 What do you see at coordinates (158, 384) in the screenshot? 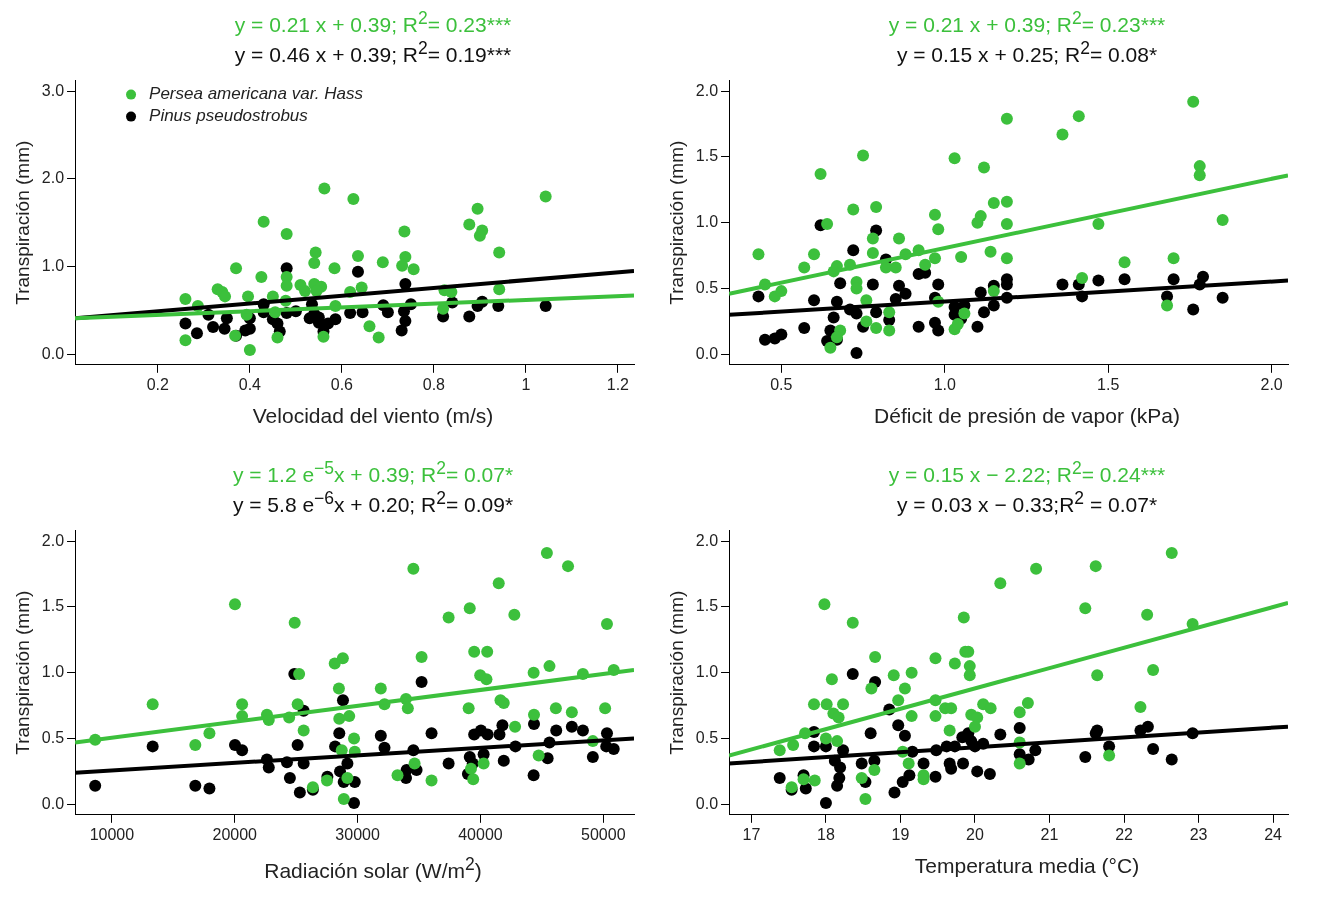
I see `x-tick-label: 0.2` at bounding box center [158, 384].